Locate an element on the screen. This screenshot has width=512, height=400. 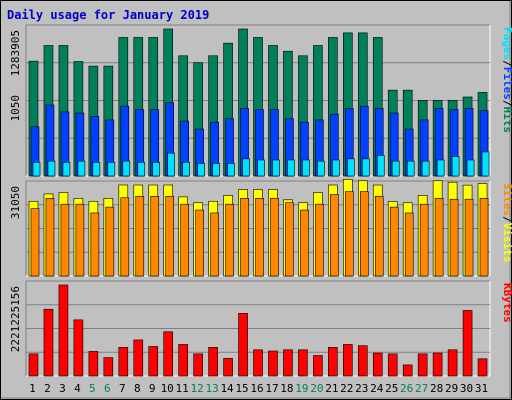
day-label: 1 is located at coordinates (32, 388).